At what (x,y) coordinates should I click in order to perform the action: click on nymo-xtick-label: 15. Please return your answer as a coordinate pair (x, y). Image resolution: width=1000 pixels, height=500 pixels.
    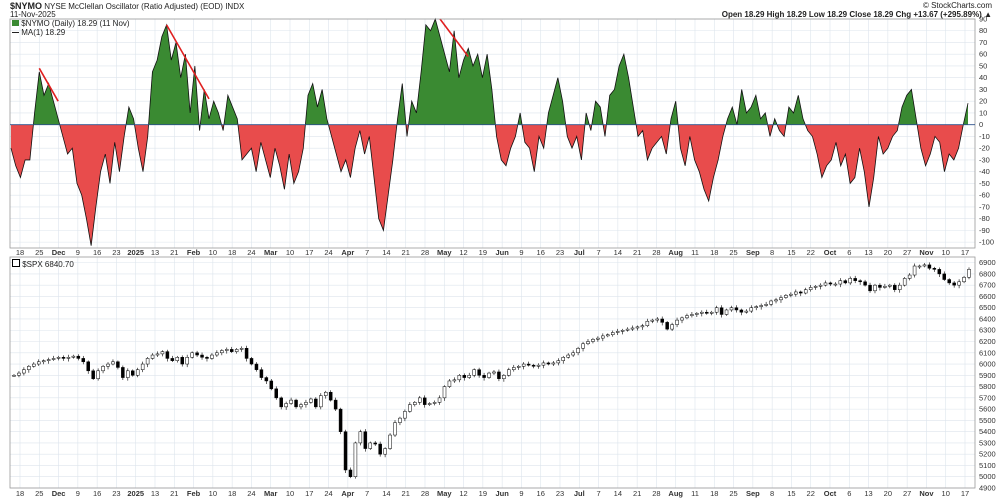
    Looking at the image, I should click on (791, 252).